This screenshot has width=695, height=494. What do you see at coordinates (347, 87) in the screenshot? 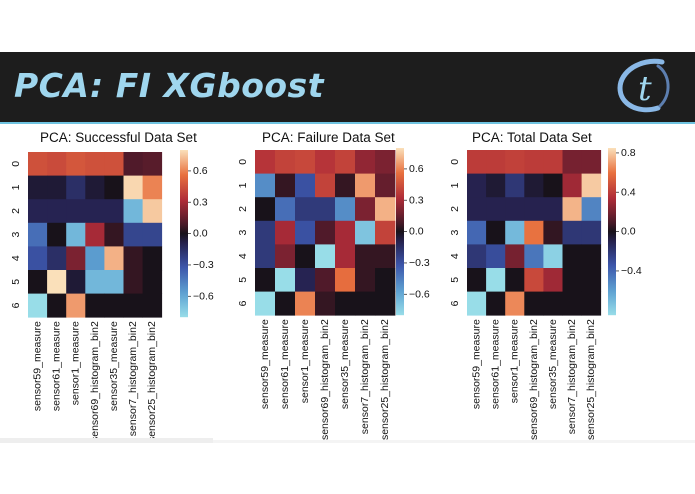
I see `title-banner` at bounding box center [347, 87].